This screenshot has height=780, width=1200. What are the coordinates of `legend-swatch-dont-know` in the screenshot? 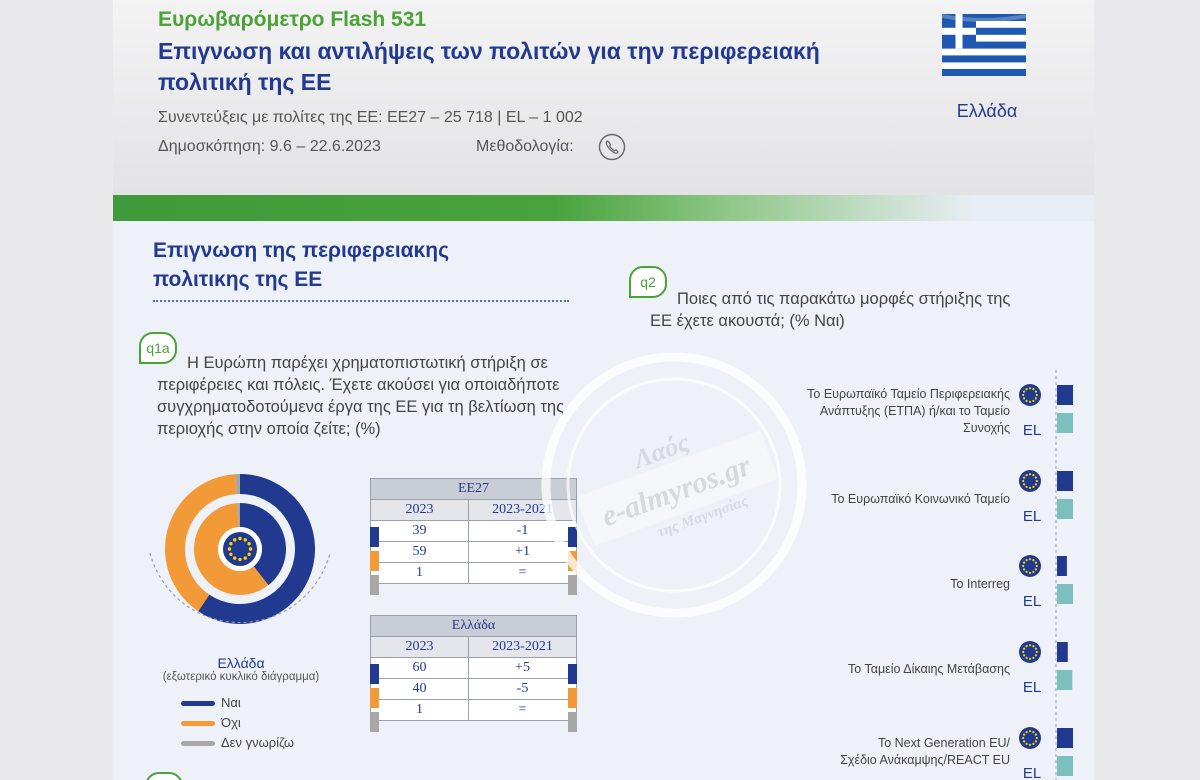 It's located at (198, 744).